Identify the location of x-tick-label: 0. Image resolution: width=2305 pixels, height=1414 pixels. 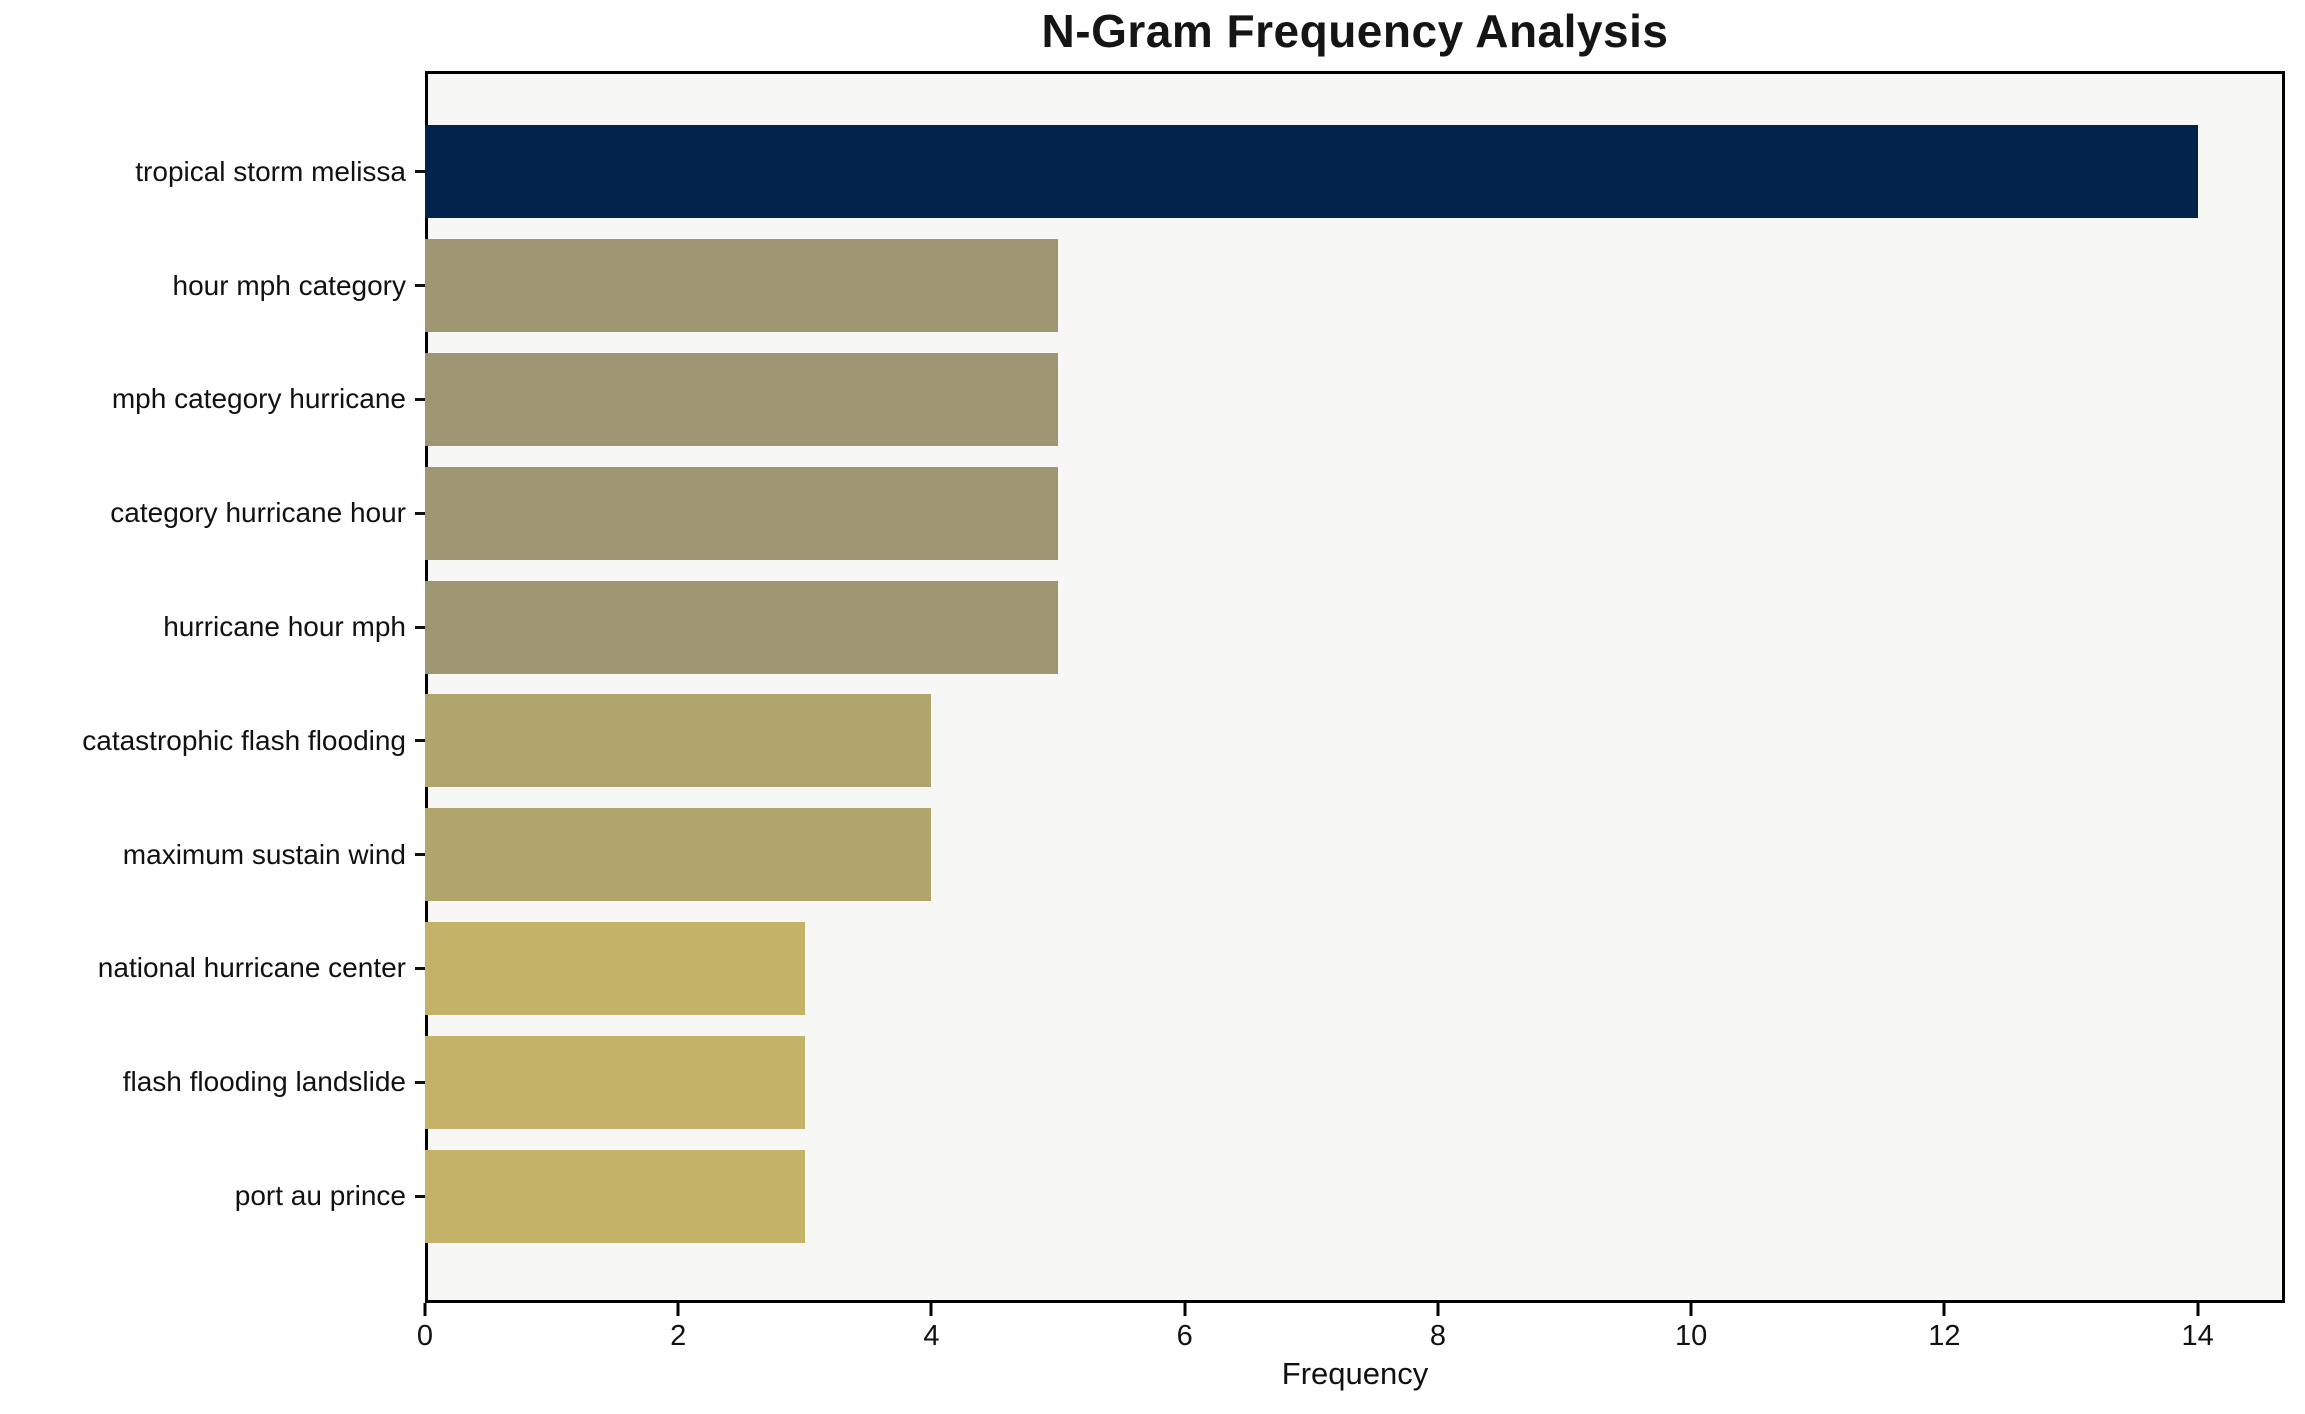
(425, 1336).